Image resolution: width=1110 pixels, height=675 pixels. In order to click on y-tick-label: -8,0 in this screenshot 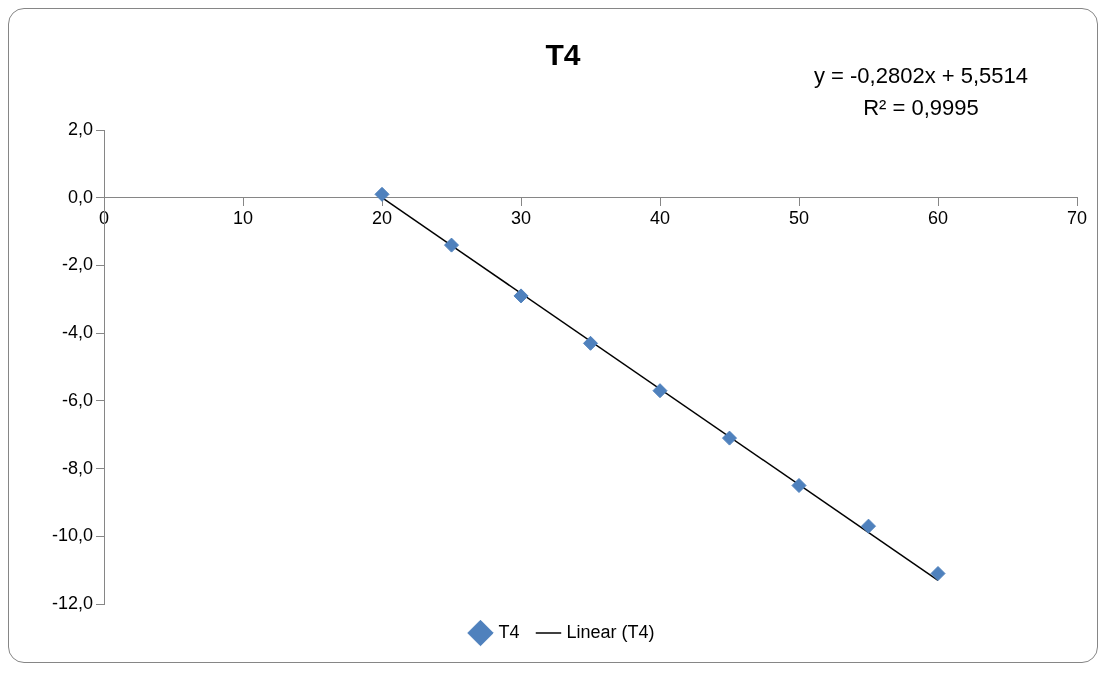, I will do `click(78, 467)`.